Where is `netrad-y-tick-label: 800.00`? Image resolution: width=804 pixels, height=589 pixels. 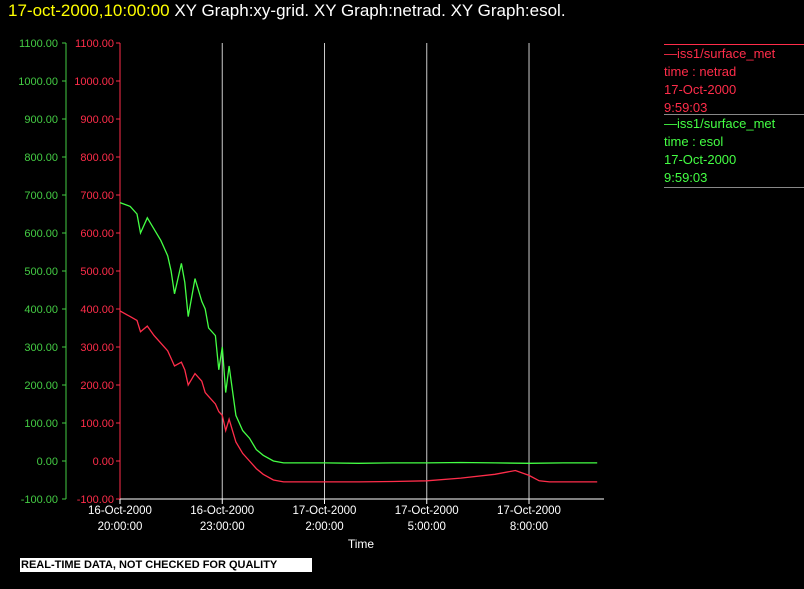
netrad-y-tick-label: 800.00 is located at coordinates (97, 158).